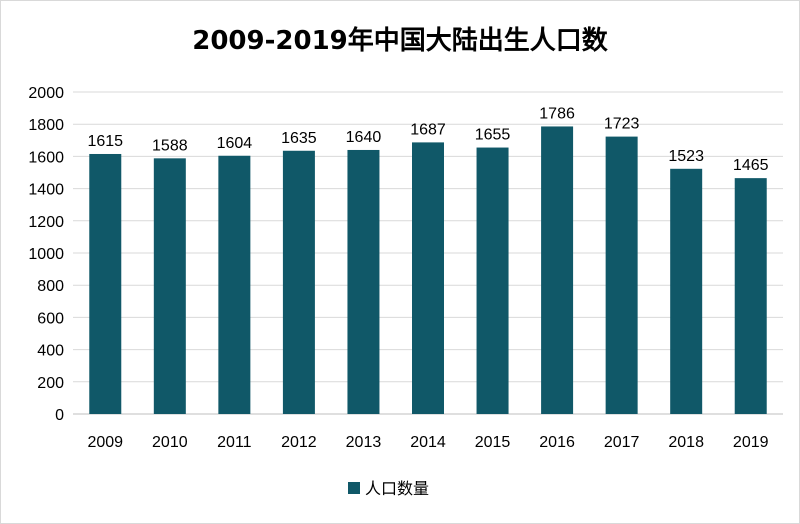  Describe the element at coordinates (493, 442) in the screenshot. I see `x-tick-label: 2015` at that location.